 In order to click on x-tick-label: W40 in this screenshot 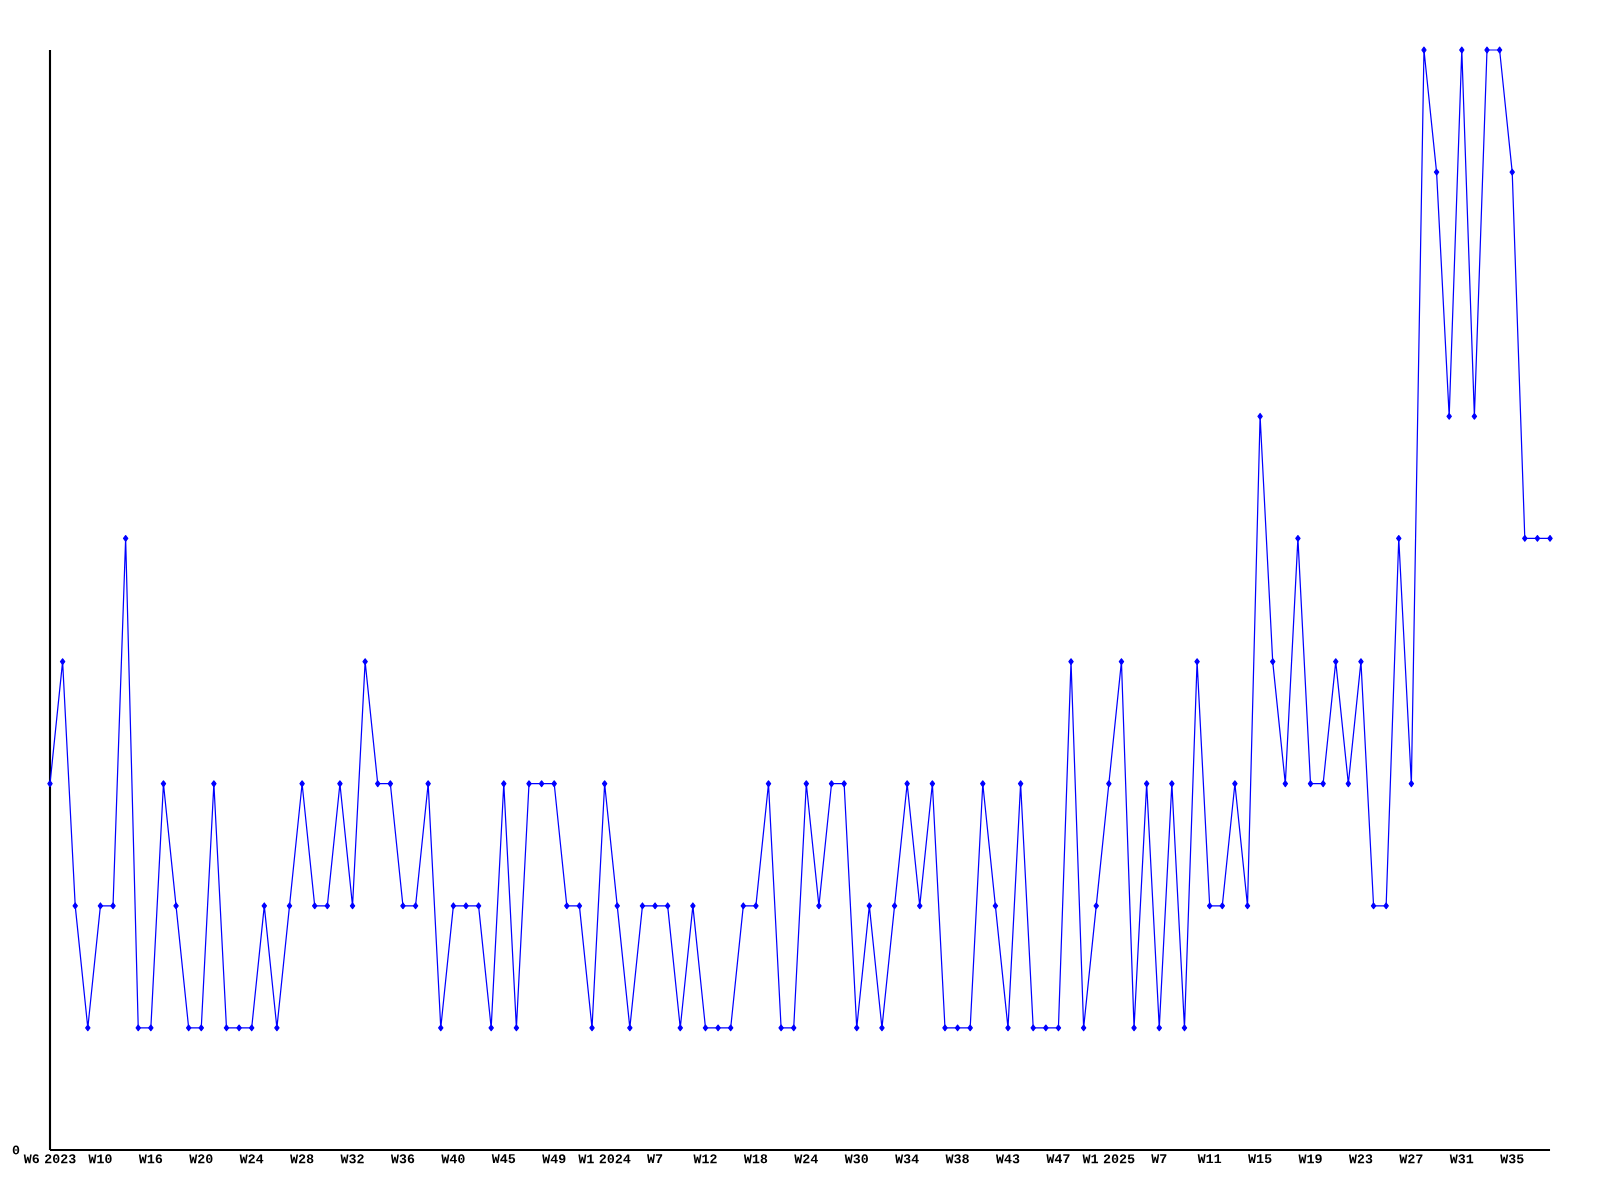, I will do `click(453, 1159)`.